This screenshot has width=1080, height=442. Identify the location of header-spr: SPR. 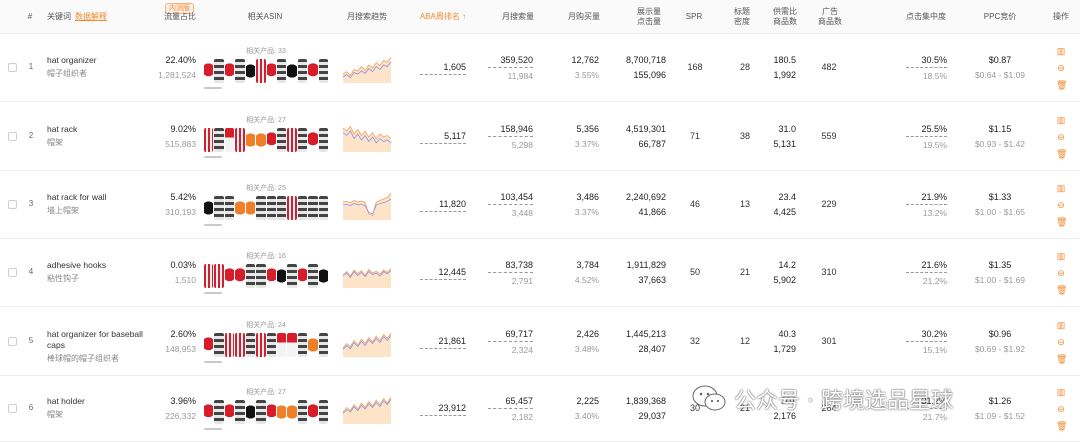
(694, 16).